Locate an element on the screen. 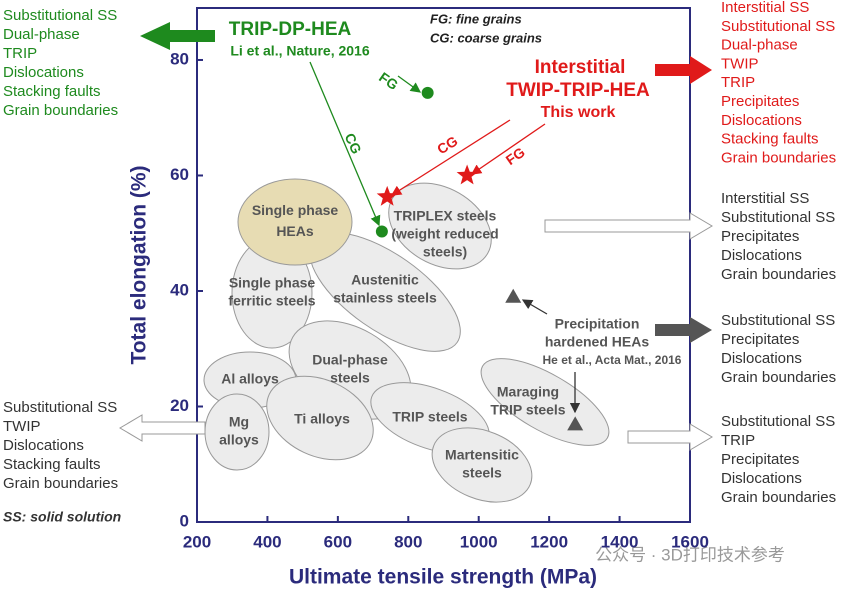 This screenshot has height=592, width=850. region-label: stainless steels is located at coordinates (385, 298).